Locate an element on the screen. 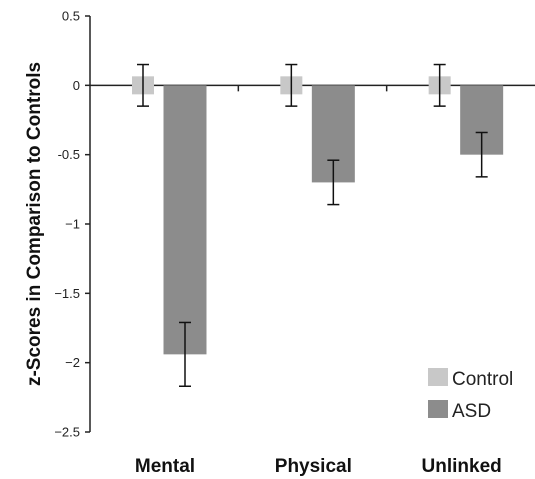  y-tick-label: −1 is located at coordinates (72, 224).